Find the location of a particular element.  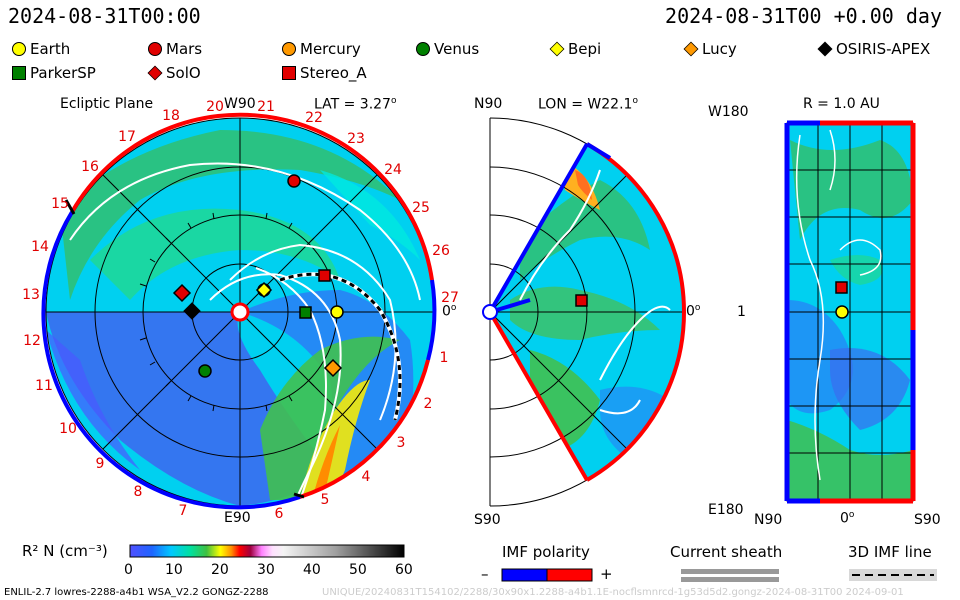

current-sheath-swatch is located at coordinates (730, 575).